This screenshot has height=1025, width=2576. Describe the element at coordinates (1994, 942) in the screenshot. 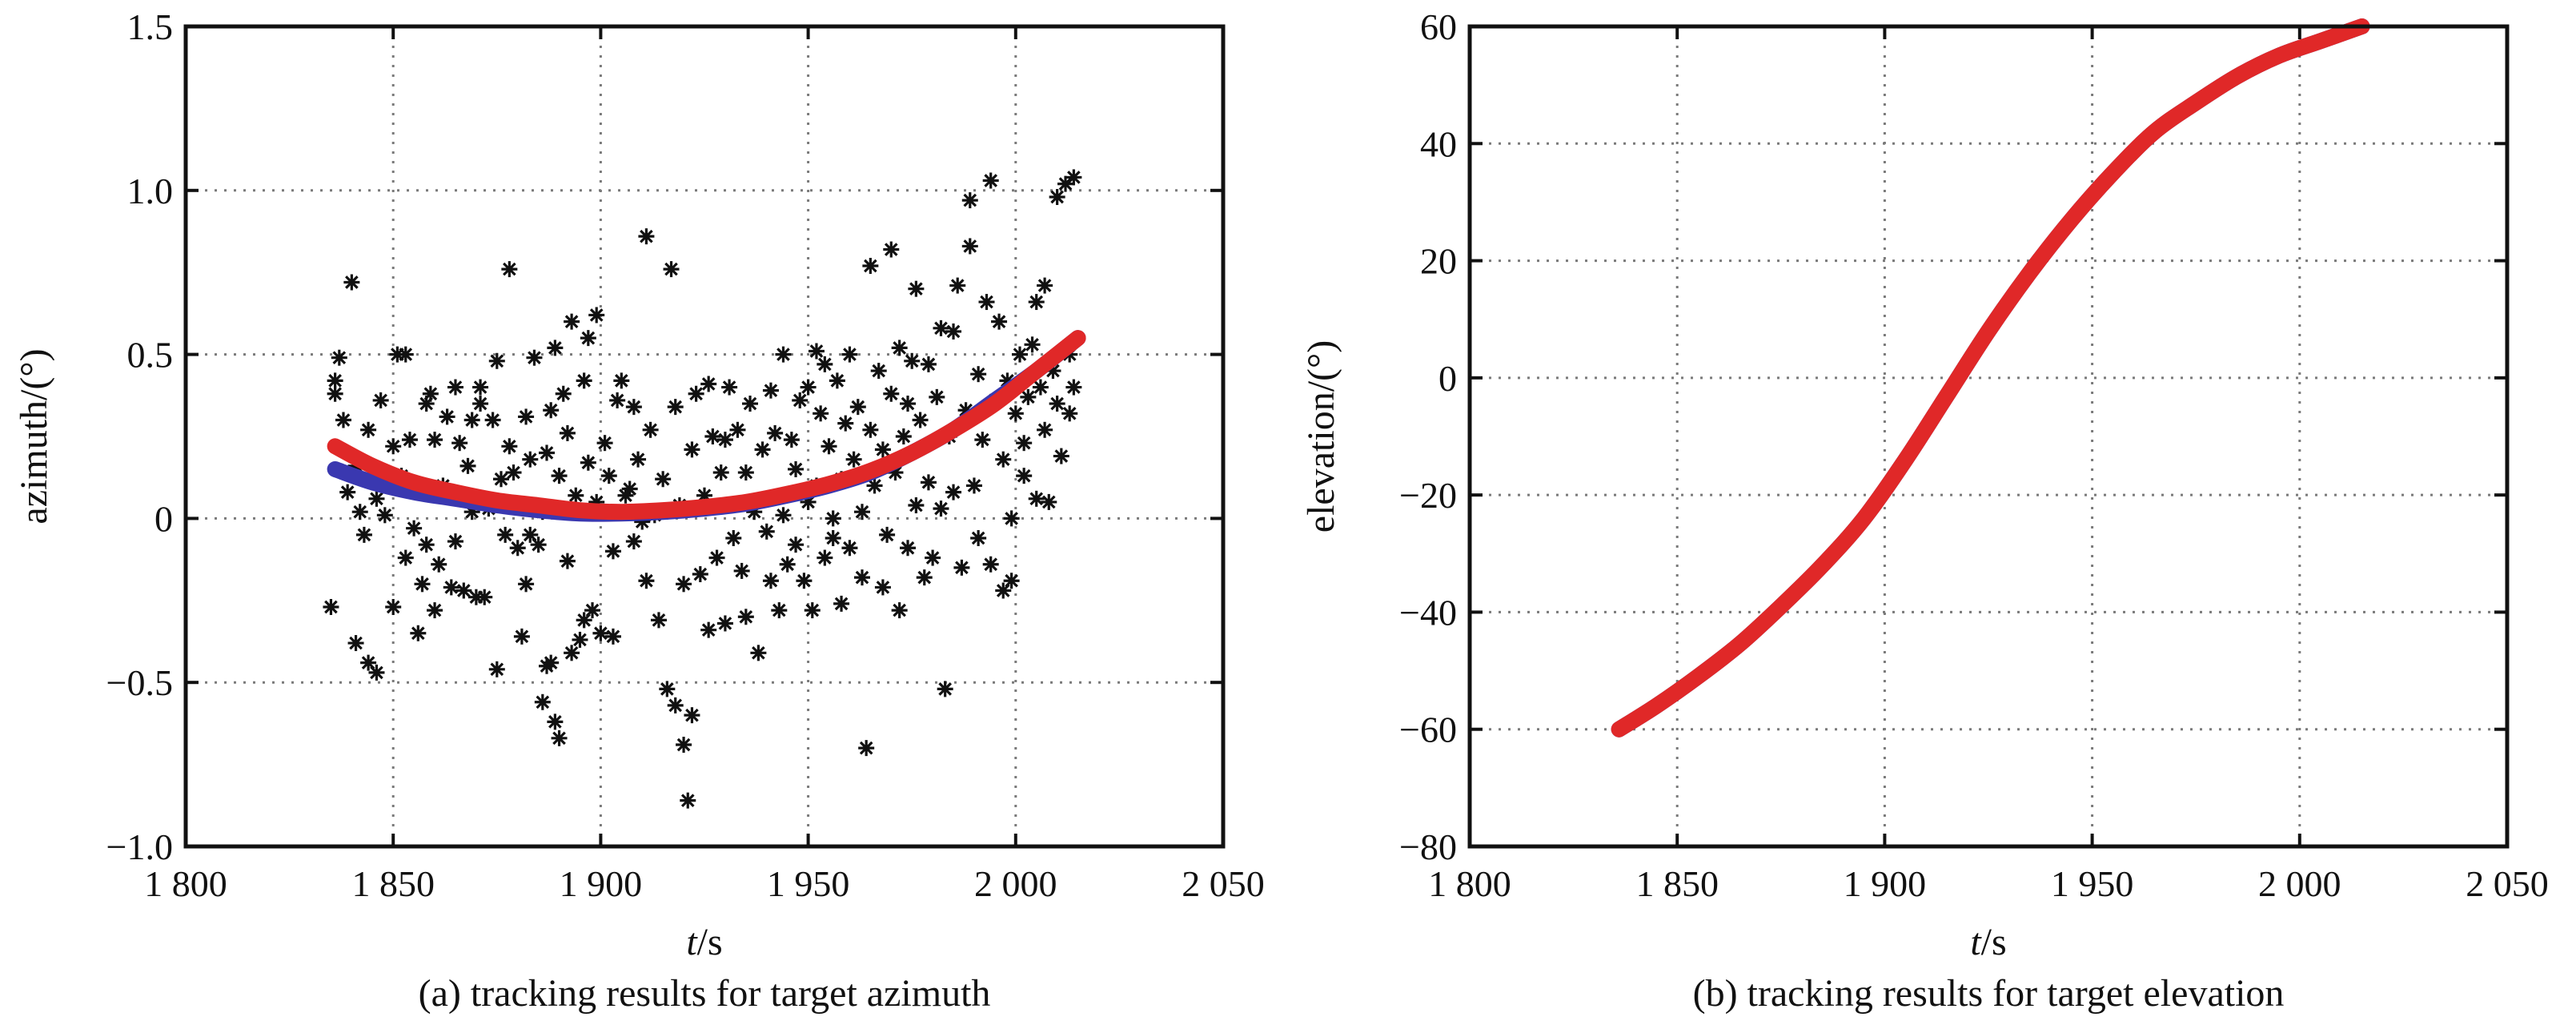

I see `x-axis-label-unit: /s` at that location.